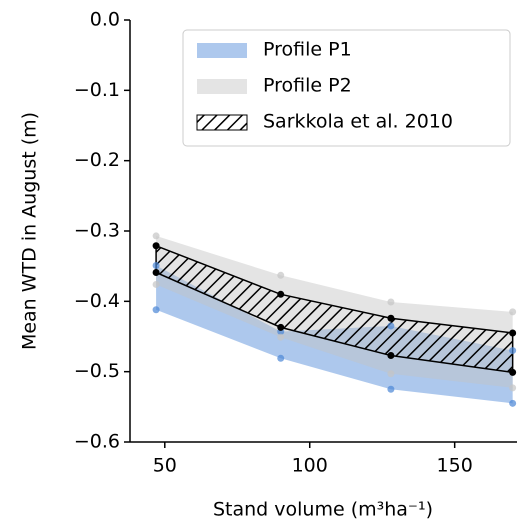 This screenshot has height=526, width=525. Describe the element at coordinates (97, 301) in the screenshot. I see `y-tick-label: −0.4` at that location.